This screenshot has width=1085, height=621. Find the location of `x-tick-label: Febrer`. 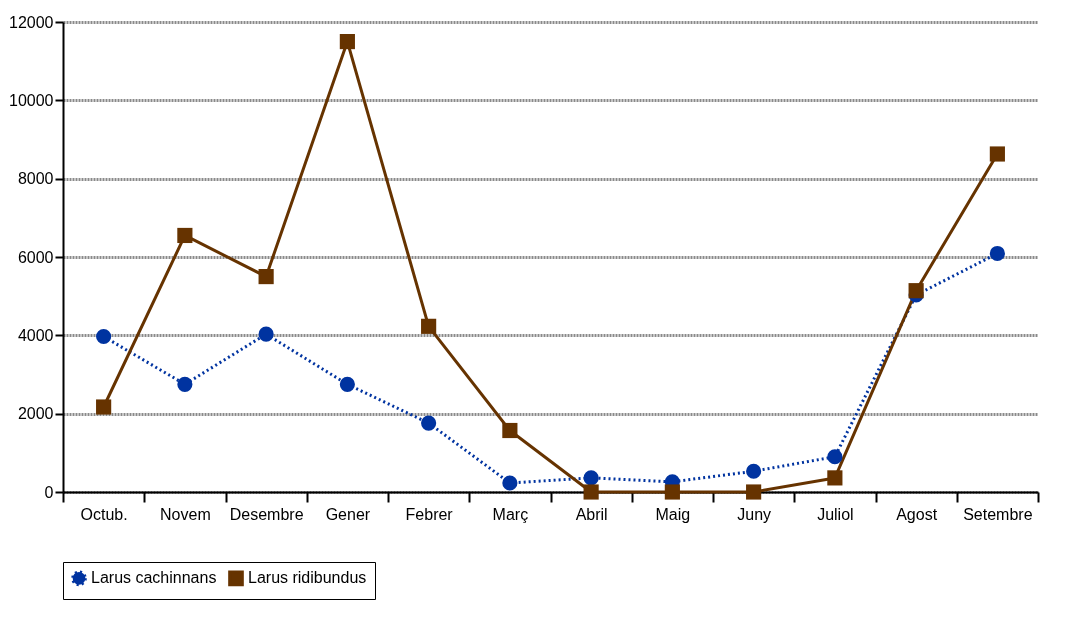

x-tick-label: Febrer is located at coordinates (429, 514).